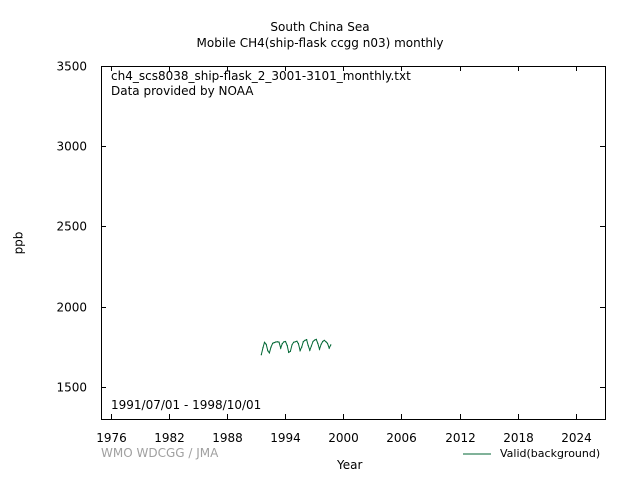  I want to click on x-tick-label: 2006, so click(401, 438).